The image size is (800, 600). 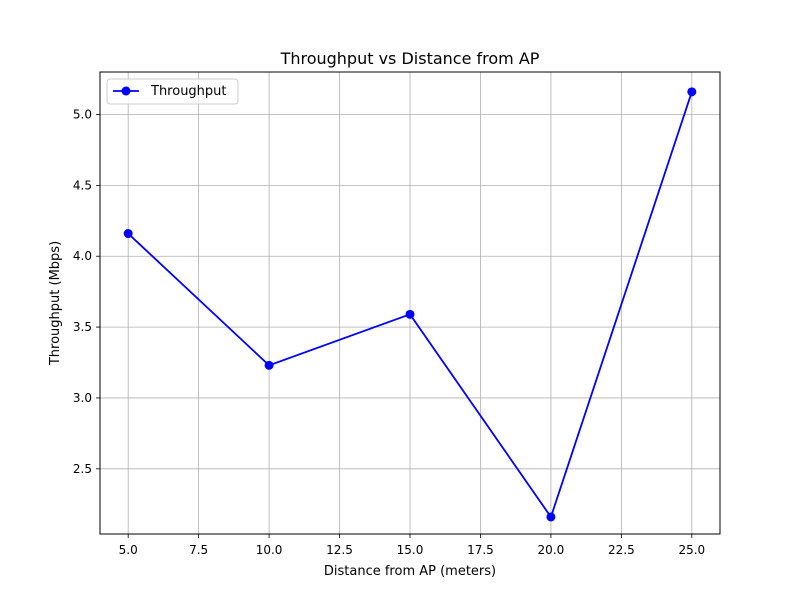 What do you see at coordinates (691, 550) in the screenshot?
I see `x-tick-label: 25.0` at bounding box center [691, 550].